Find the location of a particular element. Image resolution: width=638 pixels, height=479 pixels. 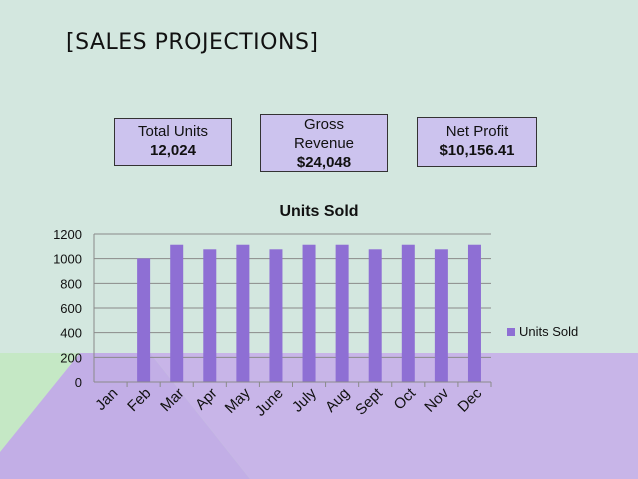

x-tick-label: June is located at coordinates (269, 402).